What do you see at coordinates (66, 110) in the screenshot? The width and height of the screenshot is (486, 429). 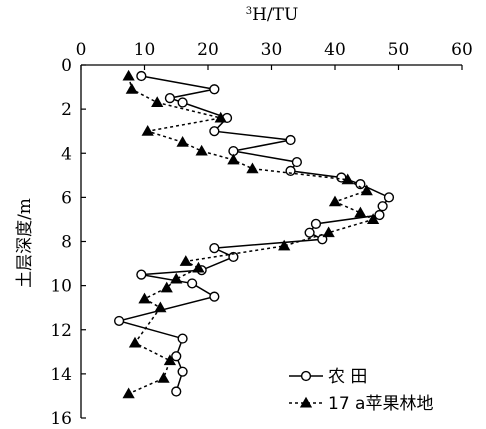 I see `y-tick-label: 2` at bounding box center [66, 110].